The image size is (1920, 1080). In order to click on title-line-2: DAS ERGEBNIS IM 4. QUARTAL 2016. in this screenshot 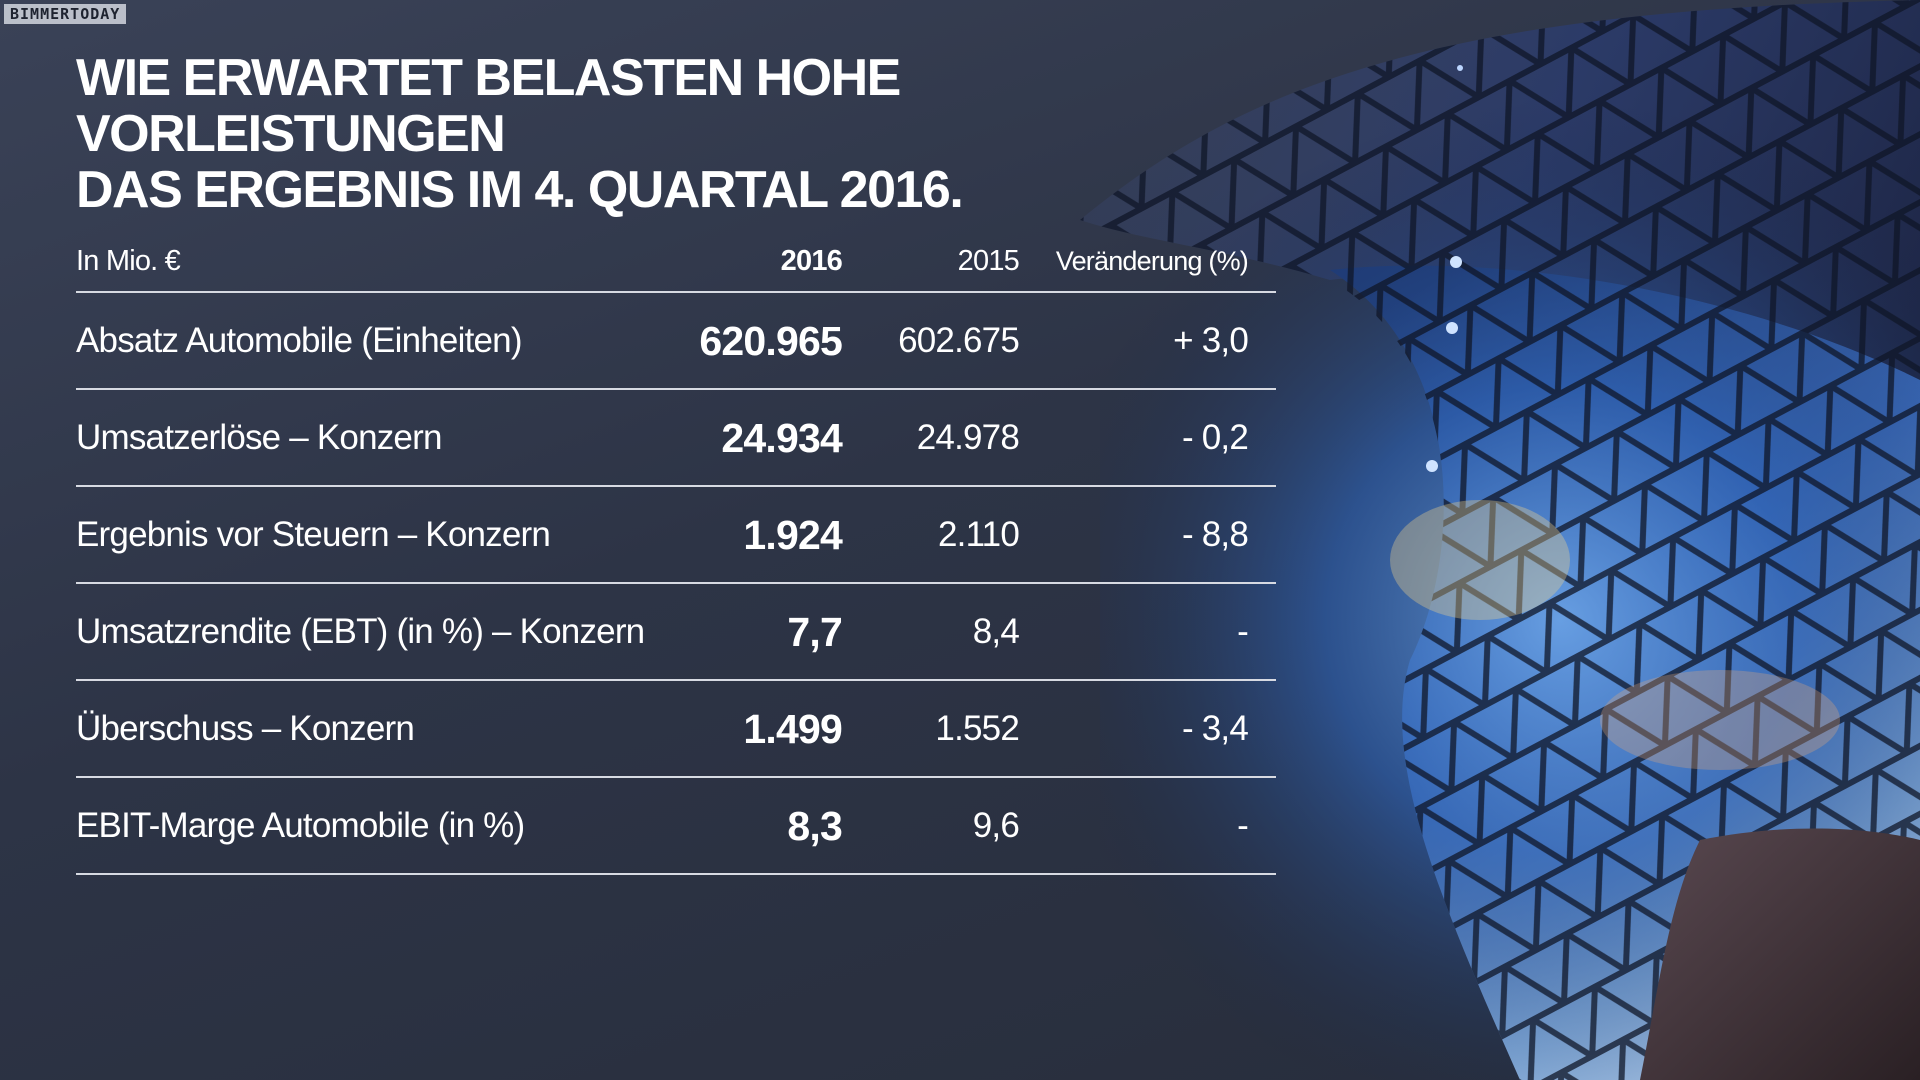, I will do `click(520, 190)`.